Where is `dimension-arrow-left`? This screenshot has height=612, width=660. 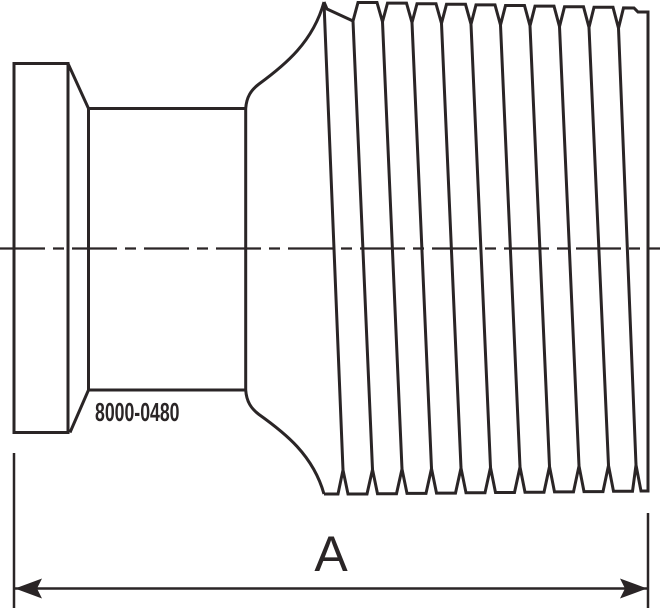 dimension-arrow-left is located at coordinates (28, 588).